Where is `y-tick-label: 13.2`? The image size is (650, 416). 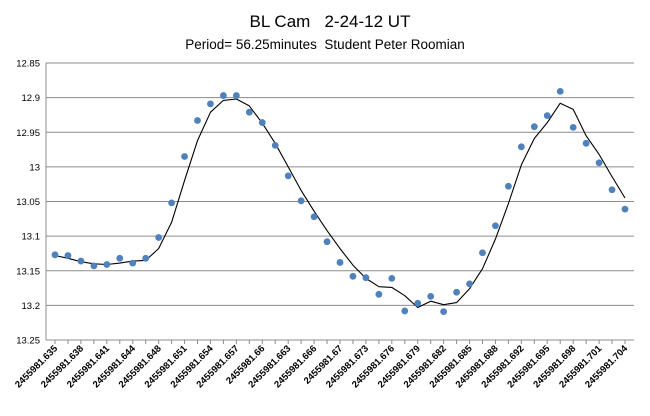 y-tick-label: 13.2 is located at coordinates (31, 306).